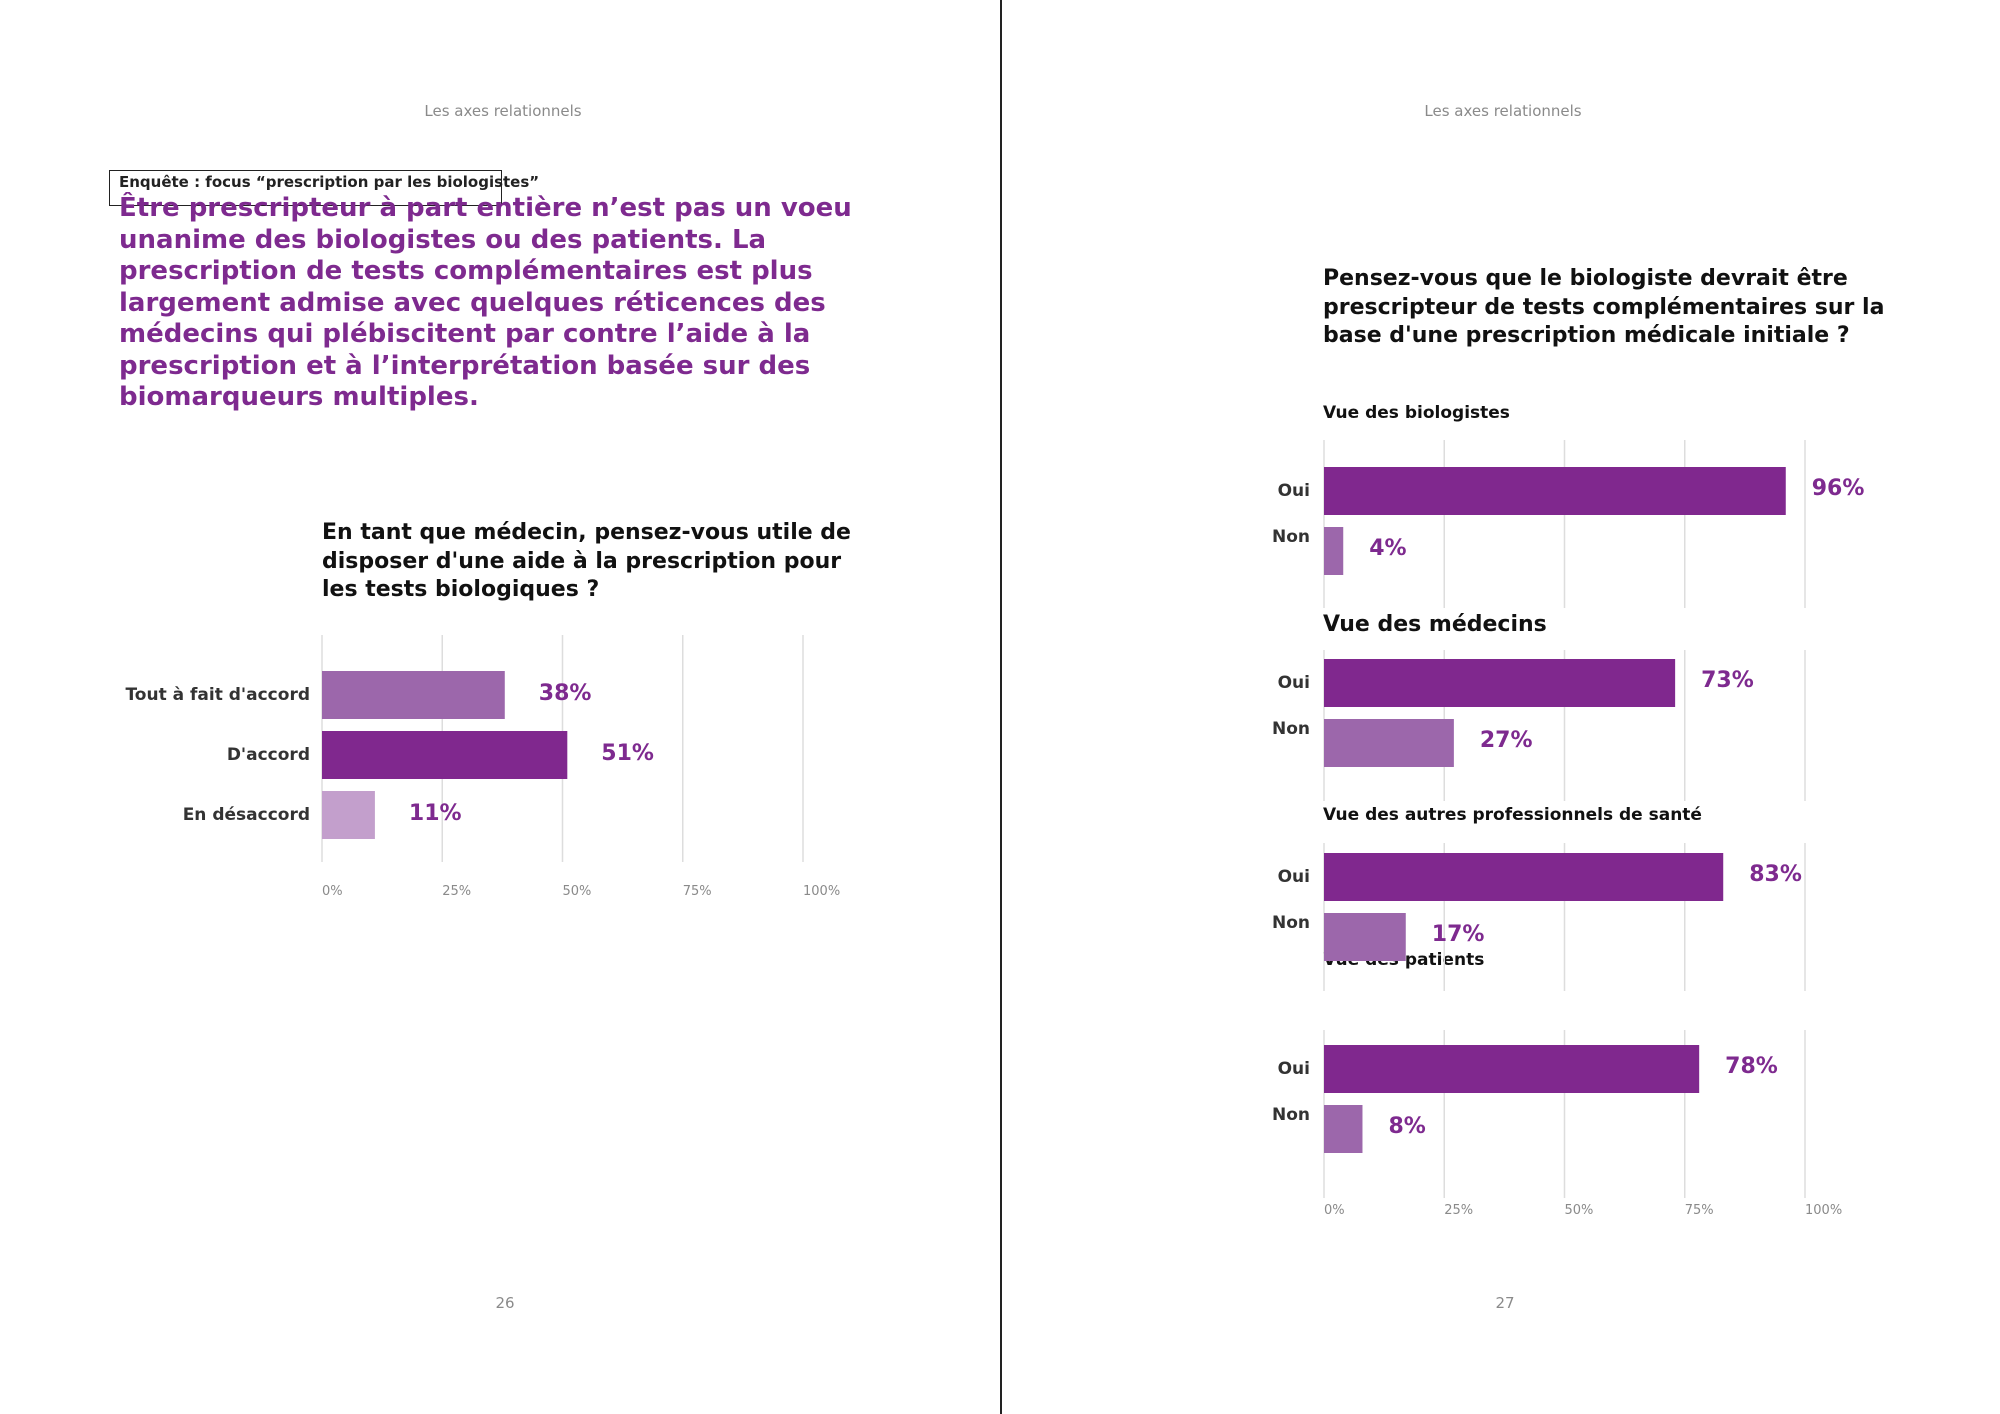 The width and height of the screenshot is (2000, 1414). Describe the element at coordinates (332, 891) in the screenshot. I see `x-tick-label-chart1: 0%` at that location.